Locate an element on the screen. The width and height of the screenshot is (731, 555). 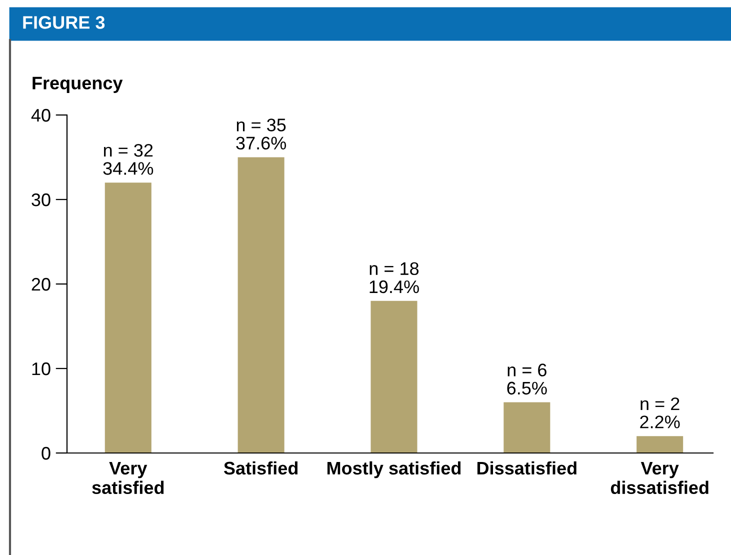
y-tick-label: 30 is located at coordinates (41, 199).